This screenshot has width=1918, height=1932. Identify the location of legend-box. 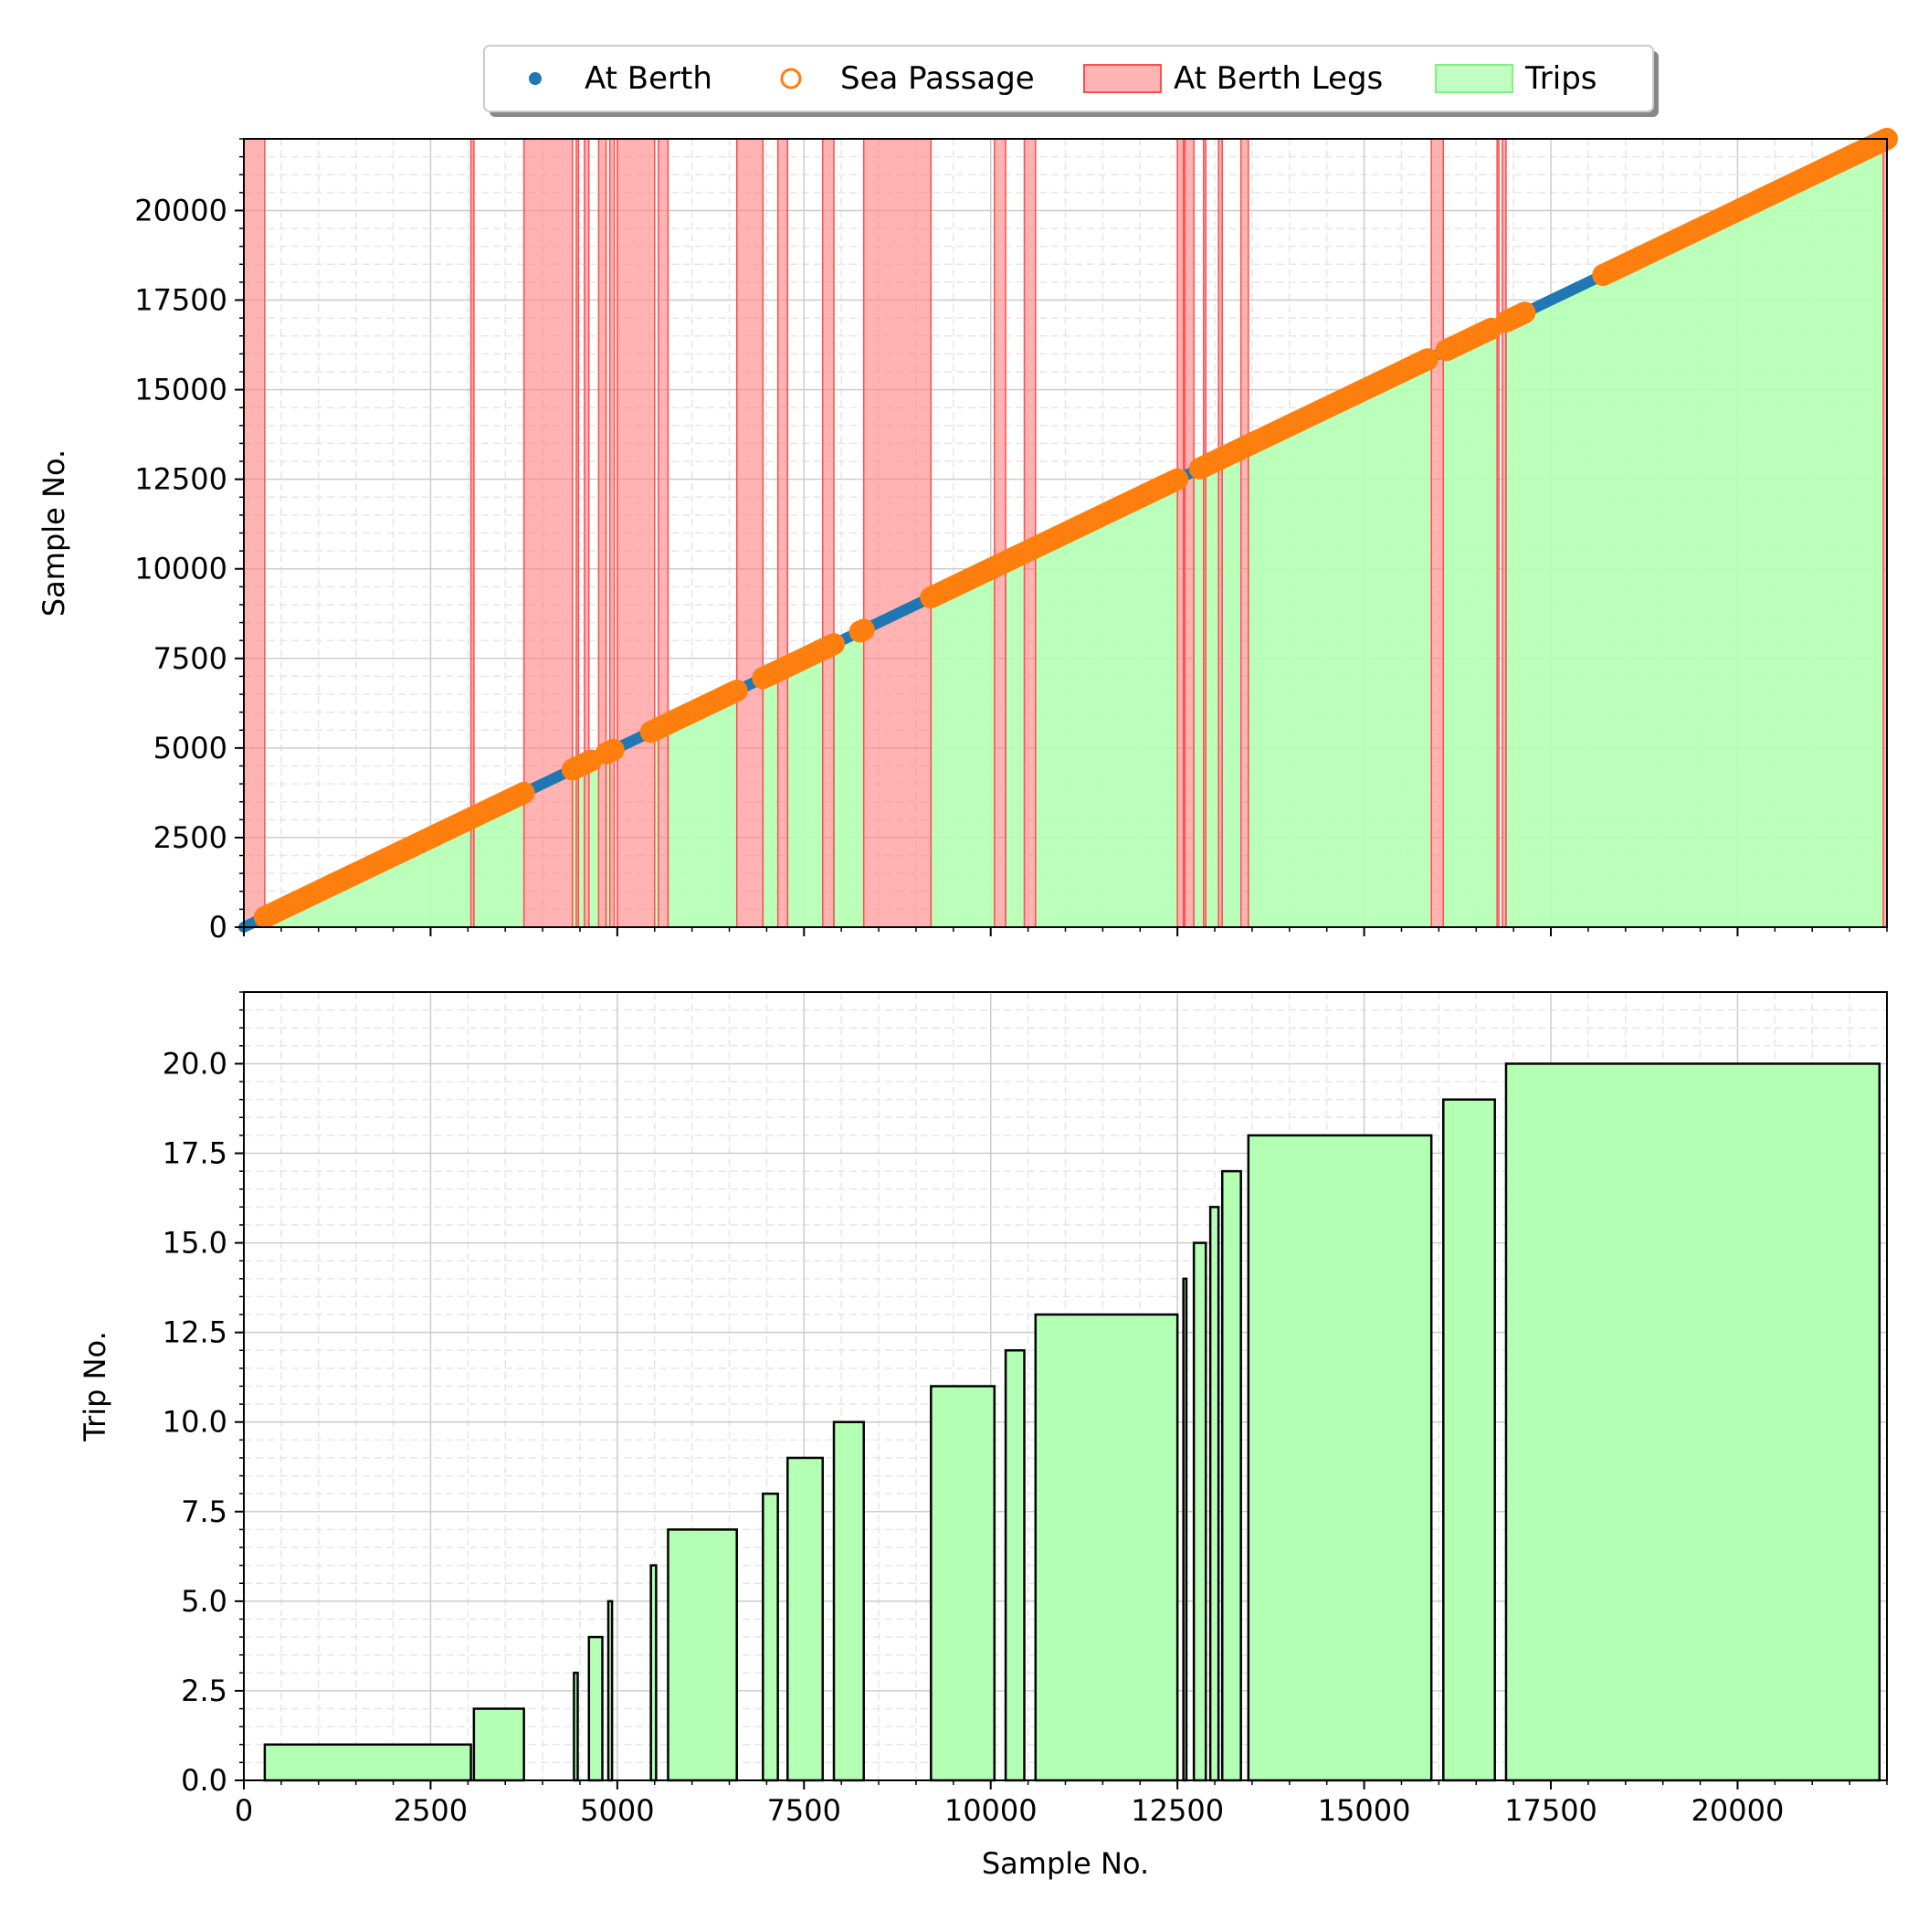
(1068, 78).